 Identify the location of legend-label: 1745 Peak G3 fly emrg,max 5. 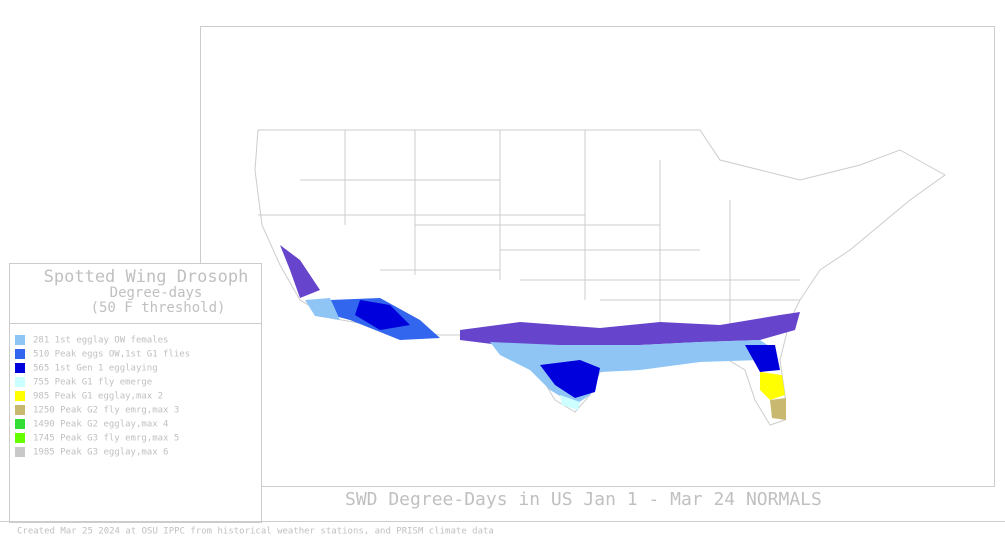
(106, 439).